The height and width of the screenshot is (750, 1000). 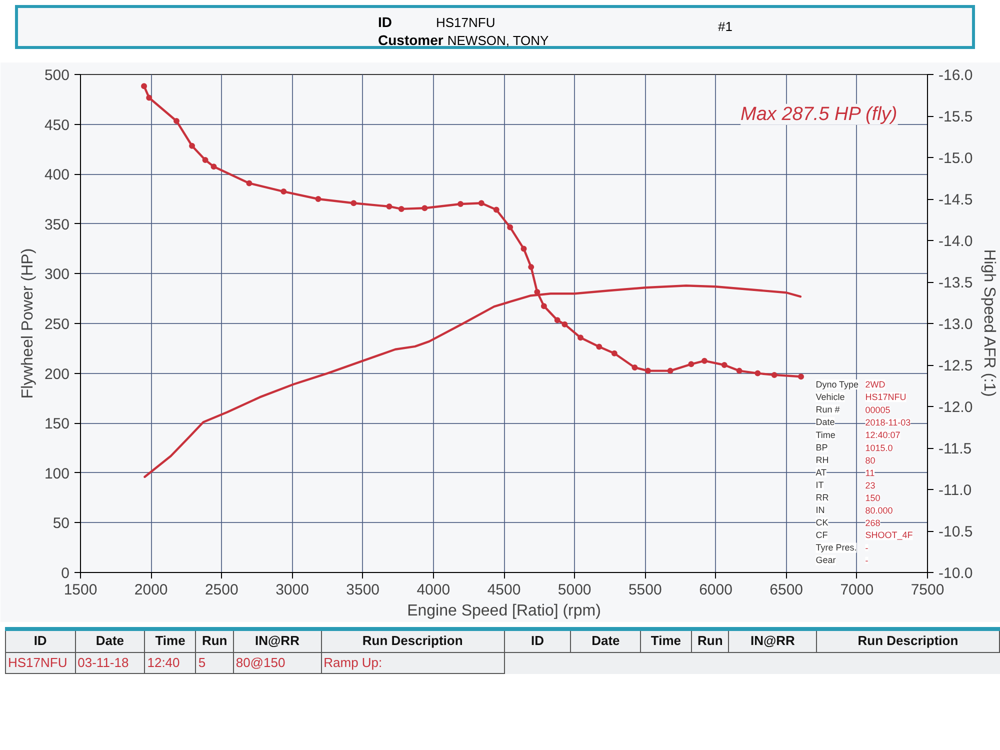 I want to click on y2-tick-label: -16.0, so click(x=955, y=75).